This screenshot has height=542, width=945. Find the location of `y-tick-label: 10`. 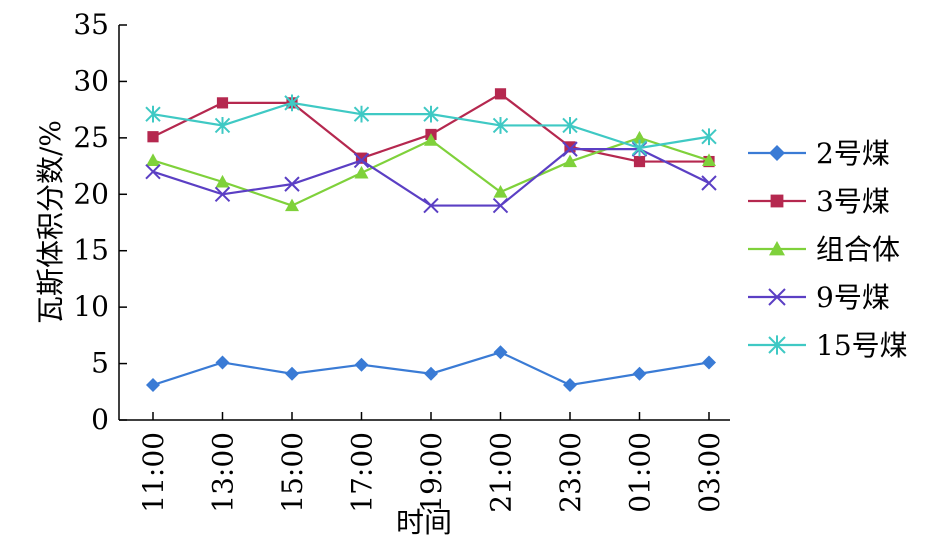

y-tick-label: 10 is located at coordinates (91, 306).